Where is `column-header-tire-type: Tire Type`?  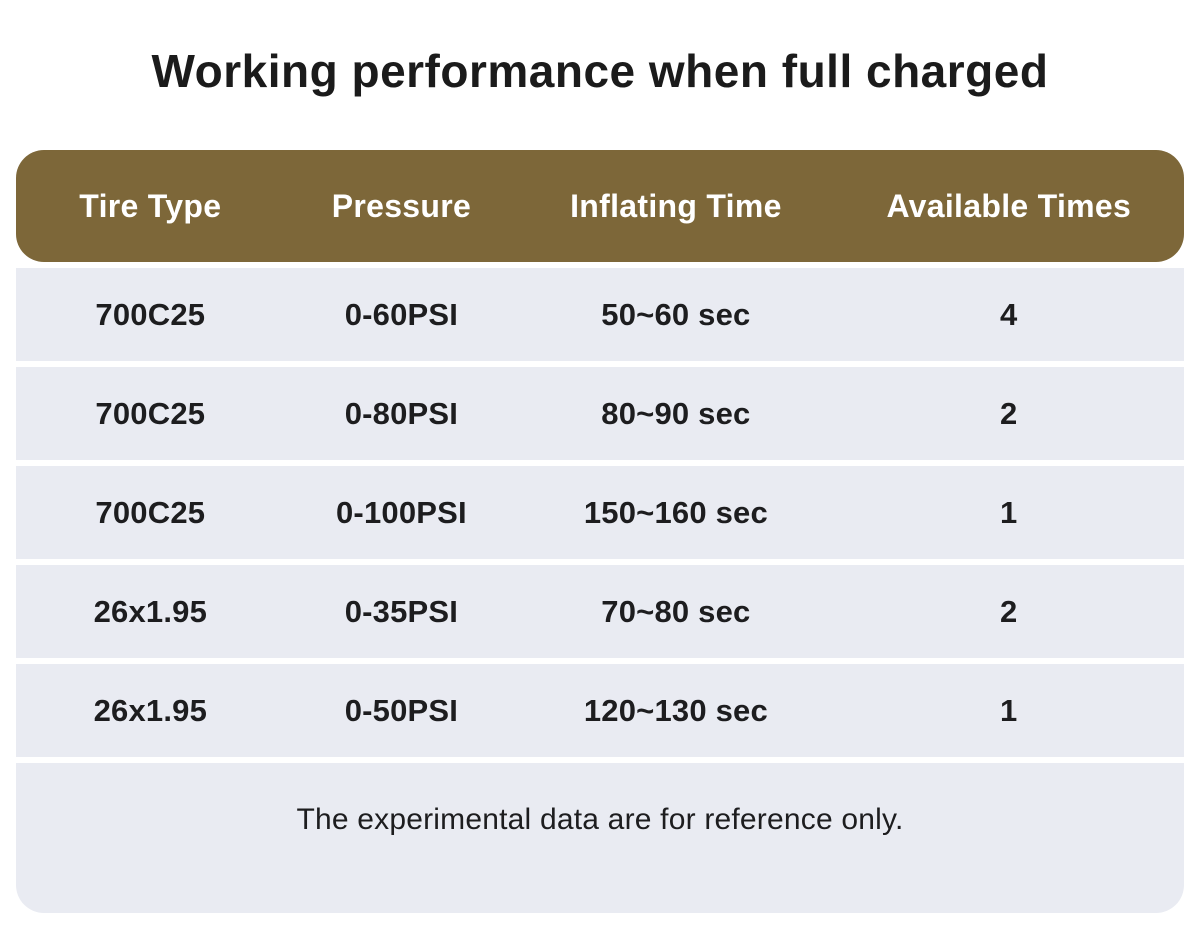 column-header-tire-type: Tire Type is located at coordinates (150, 205).